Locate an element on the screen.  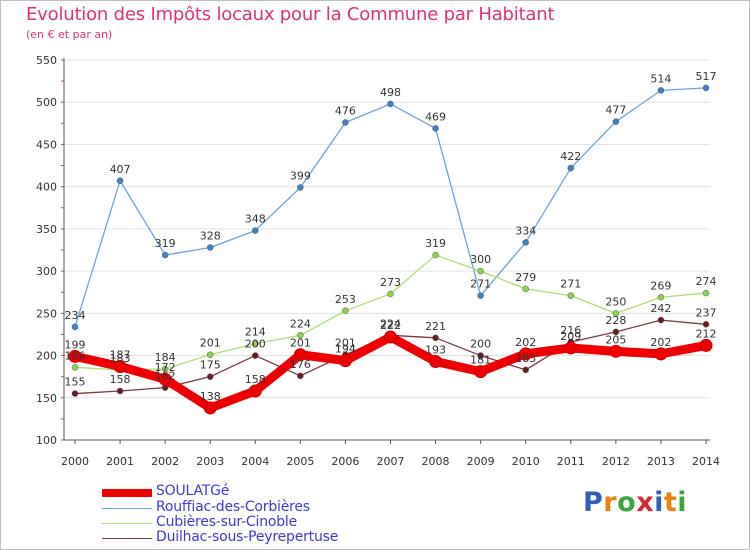
data-label: 187 is located at coordinates (120, 355).